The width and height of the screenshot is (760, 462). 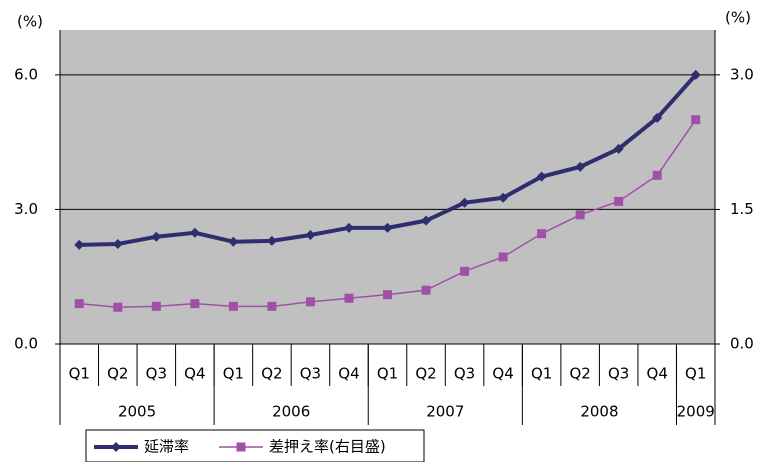 What do you see at coordinates (742, 344) in the screenshot?
I see `y2-tick-label: 0.0` at bounding box center [742, 344].